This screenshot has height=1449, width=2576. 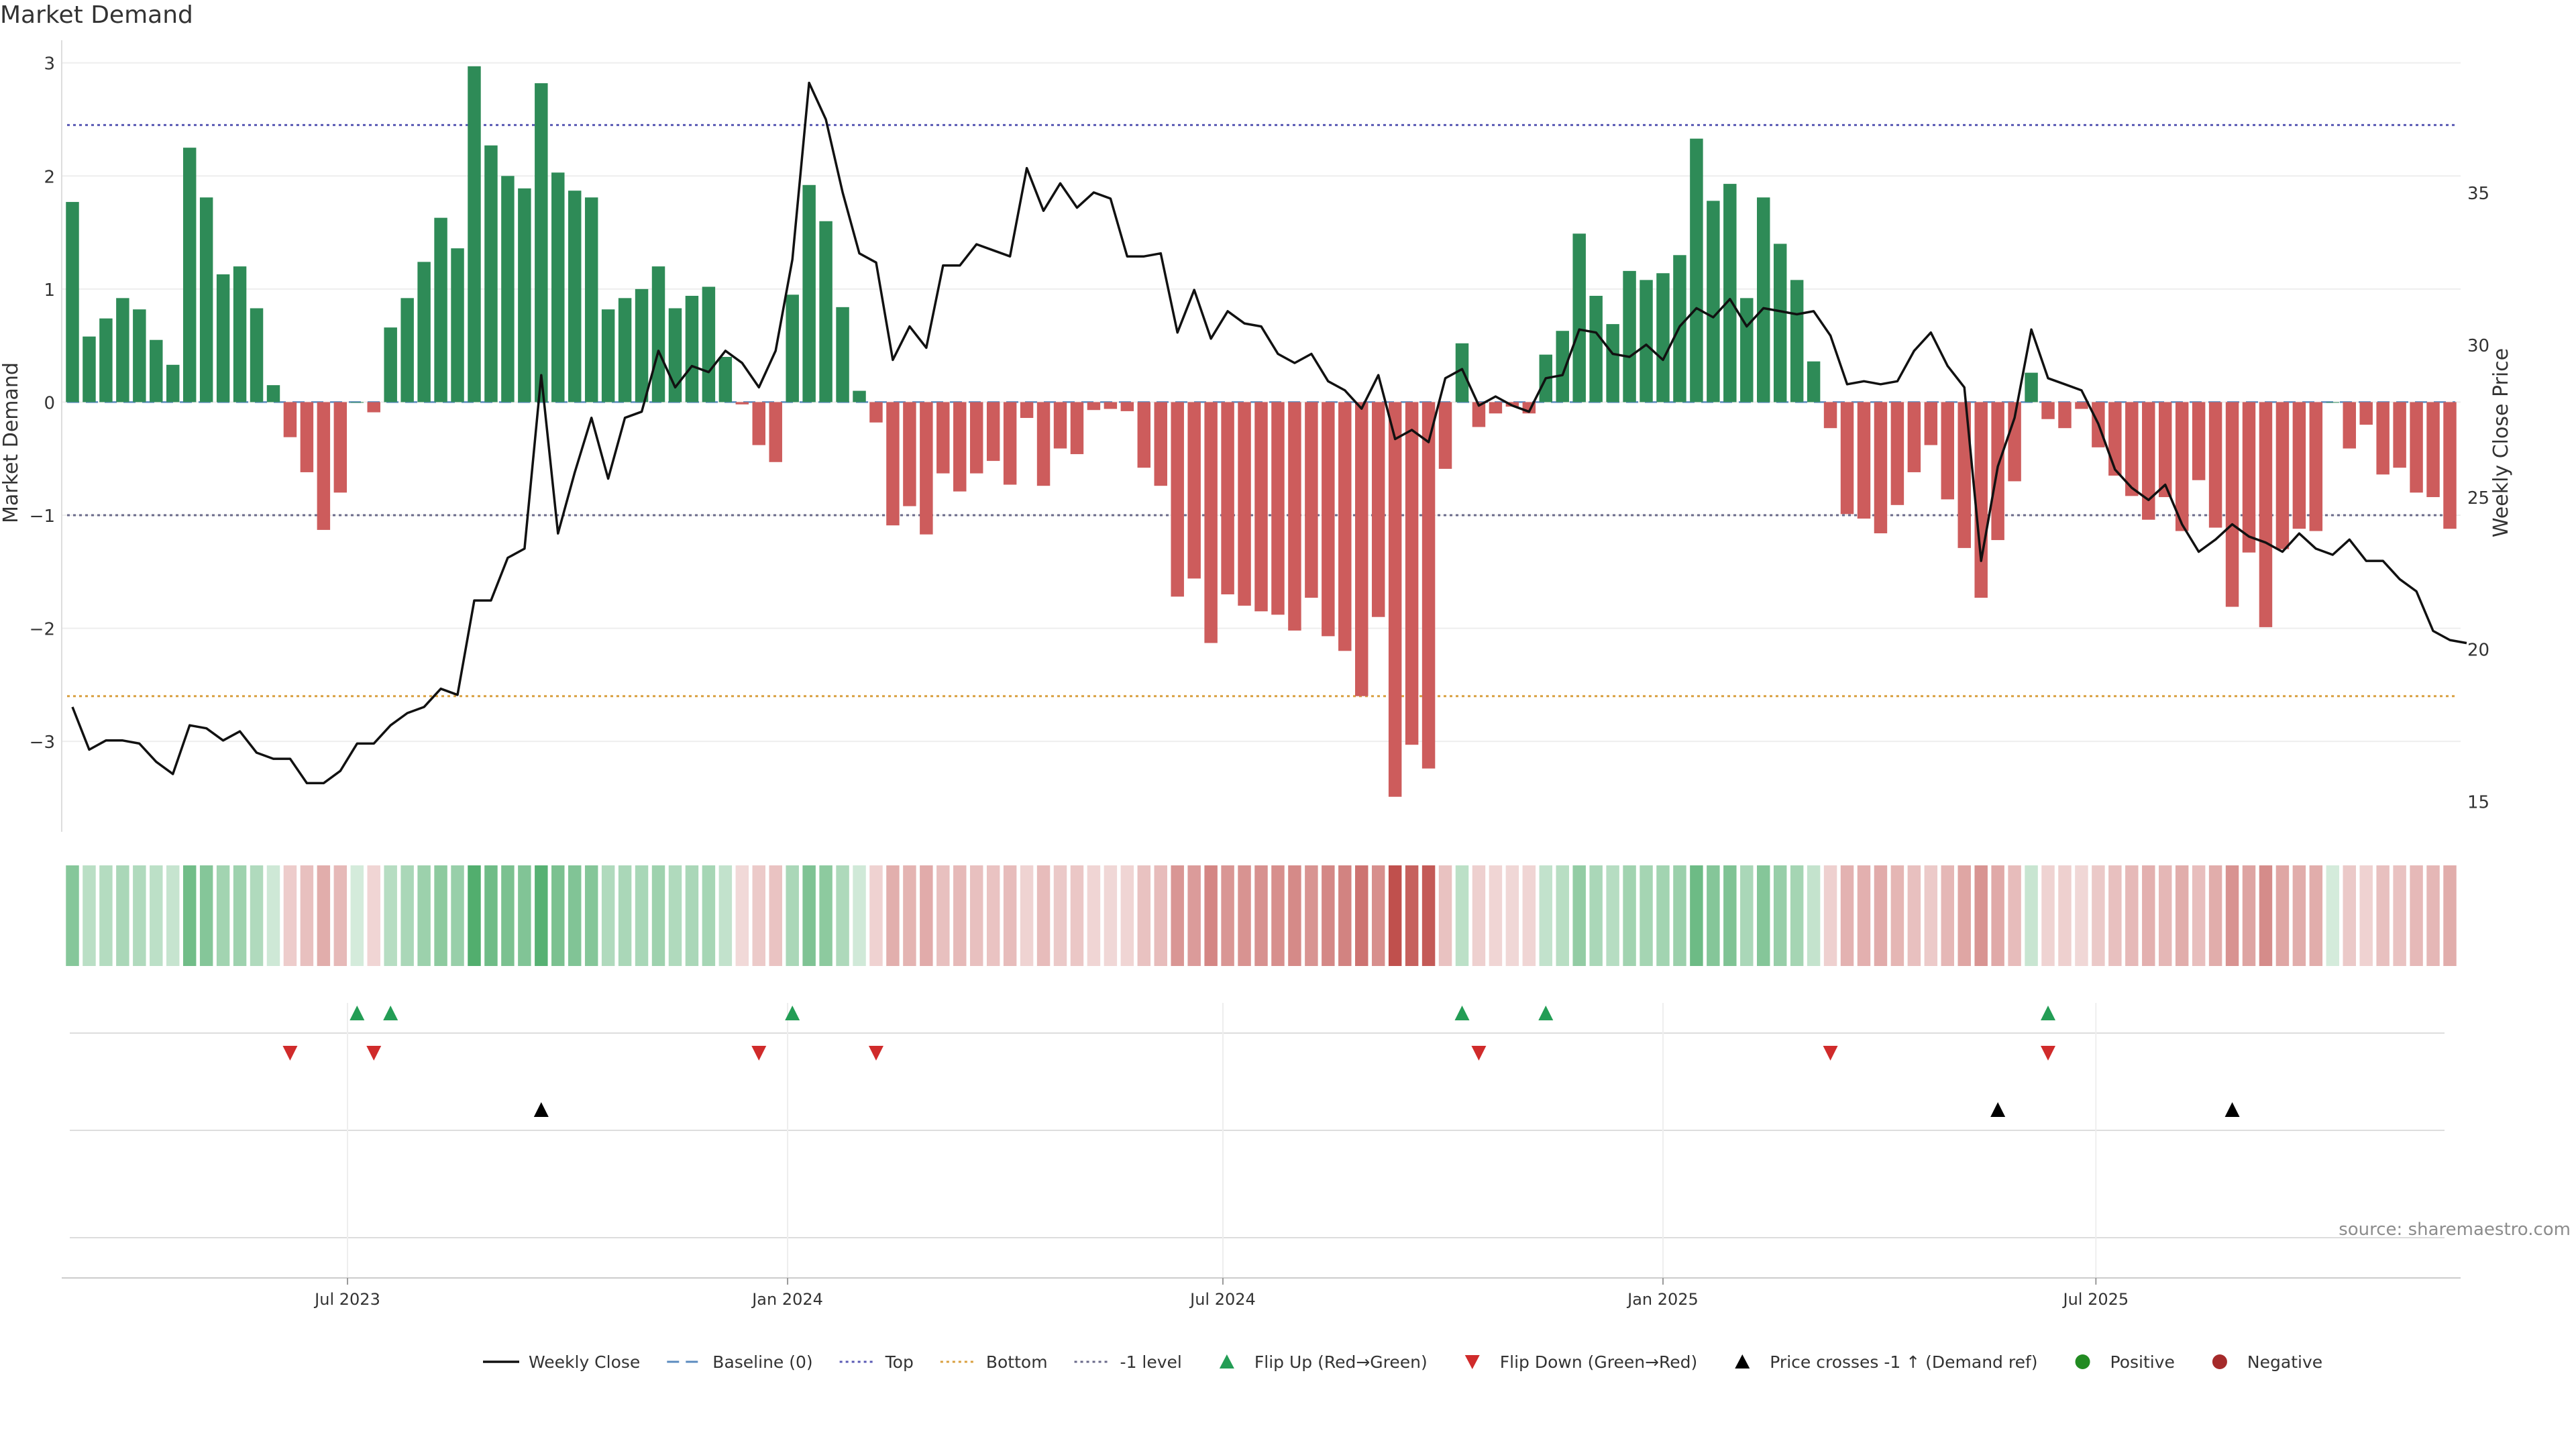 What do you see at coordinates (1017, 1362) in the screenshot?
I see `legend-label: Bottom` at bounding box center [1017, 1362].